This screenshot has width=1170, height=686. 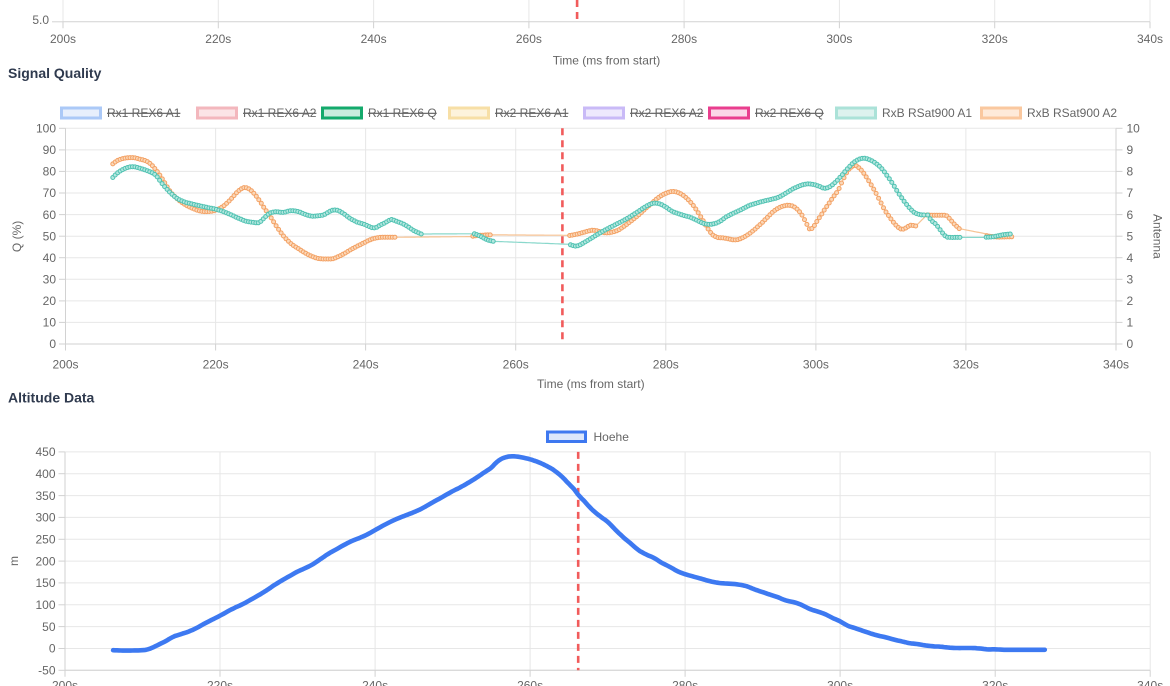 I want to click on svg-text: -50, so click(x=47, y=671).